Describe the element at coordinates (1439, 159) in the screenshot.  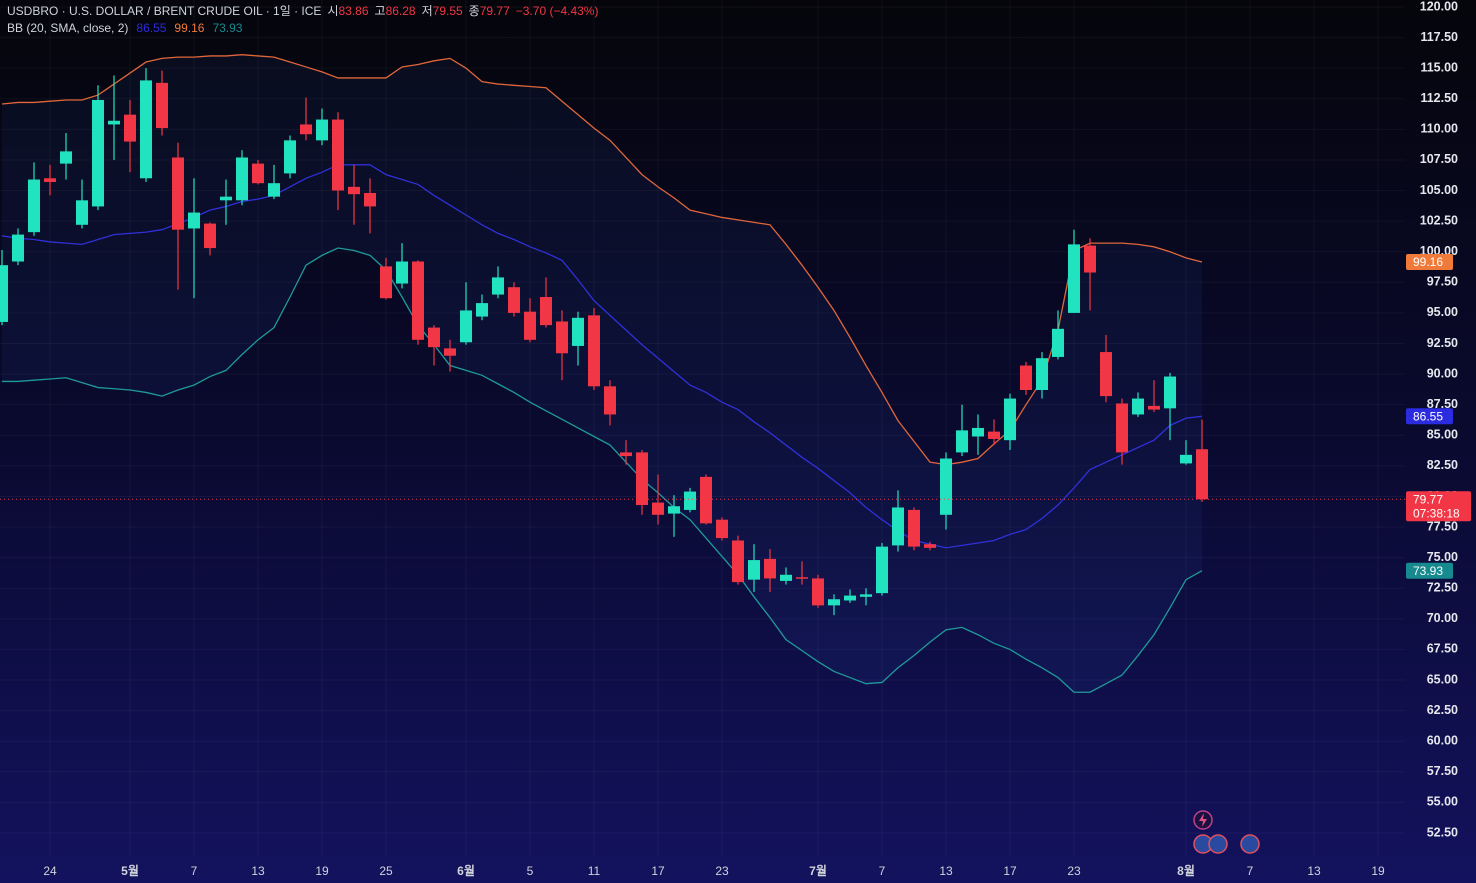
I see `y-tick-label: 107.50` at that location.